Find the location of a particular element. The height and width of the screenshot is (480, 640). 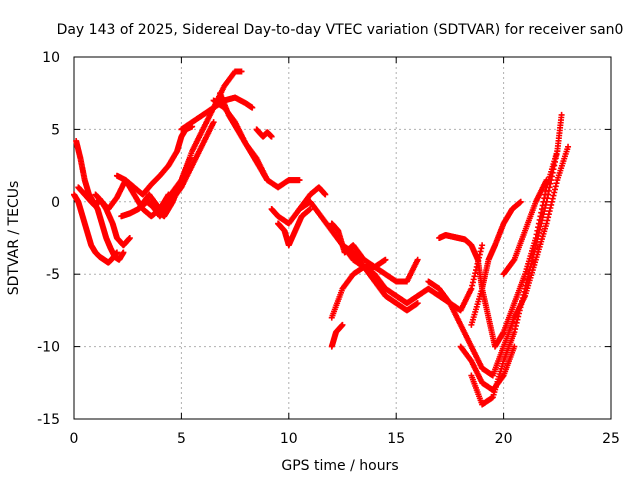

series-sat-s is located at coordinates (374, 288).